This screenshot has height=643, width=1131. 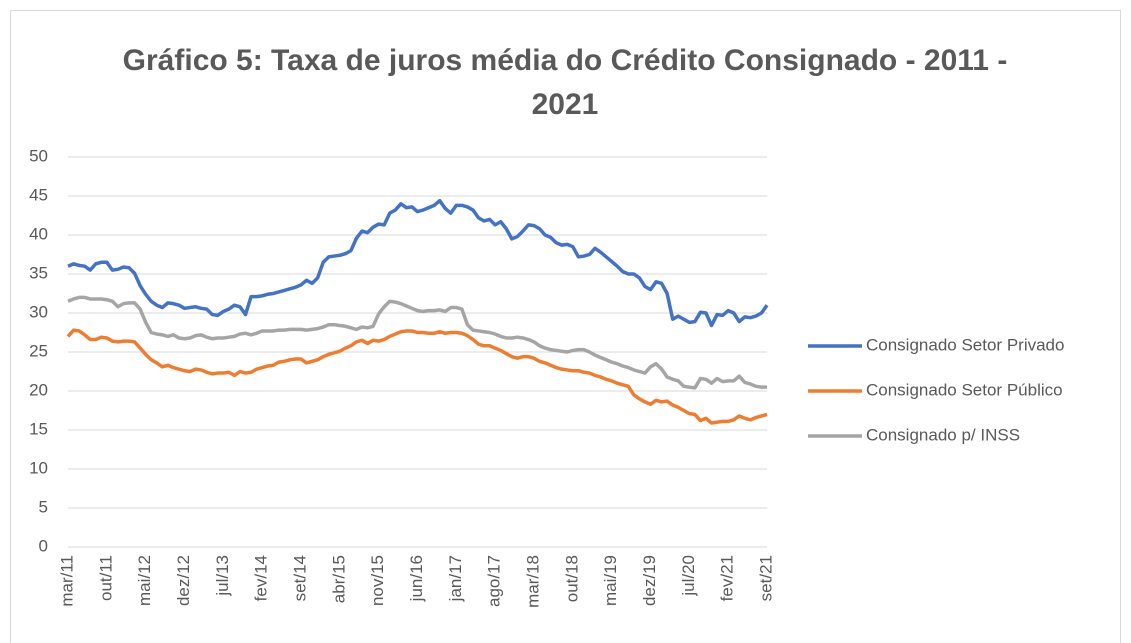 What do you see at coordinates (338, 579) in the screenshot?
I see `x-tick-label: abr/15` at bounding box center [338, 579].